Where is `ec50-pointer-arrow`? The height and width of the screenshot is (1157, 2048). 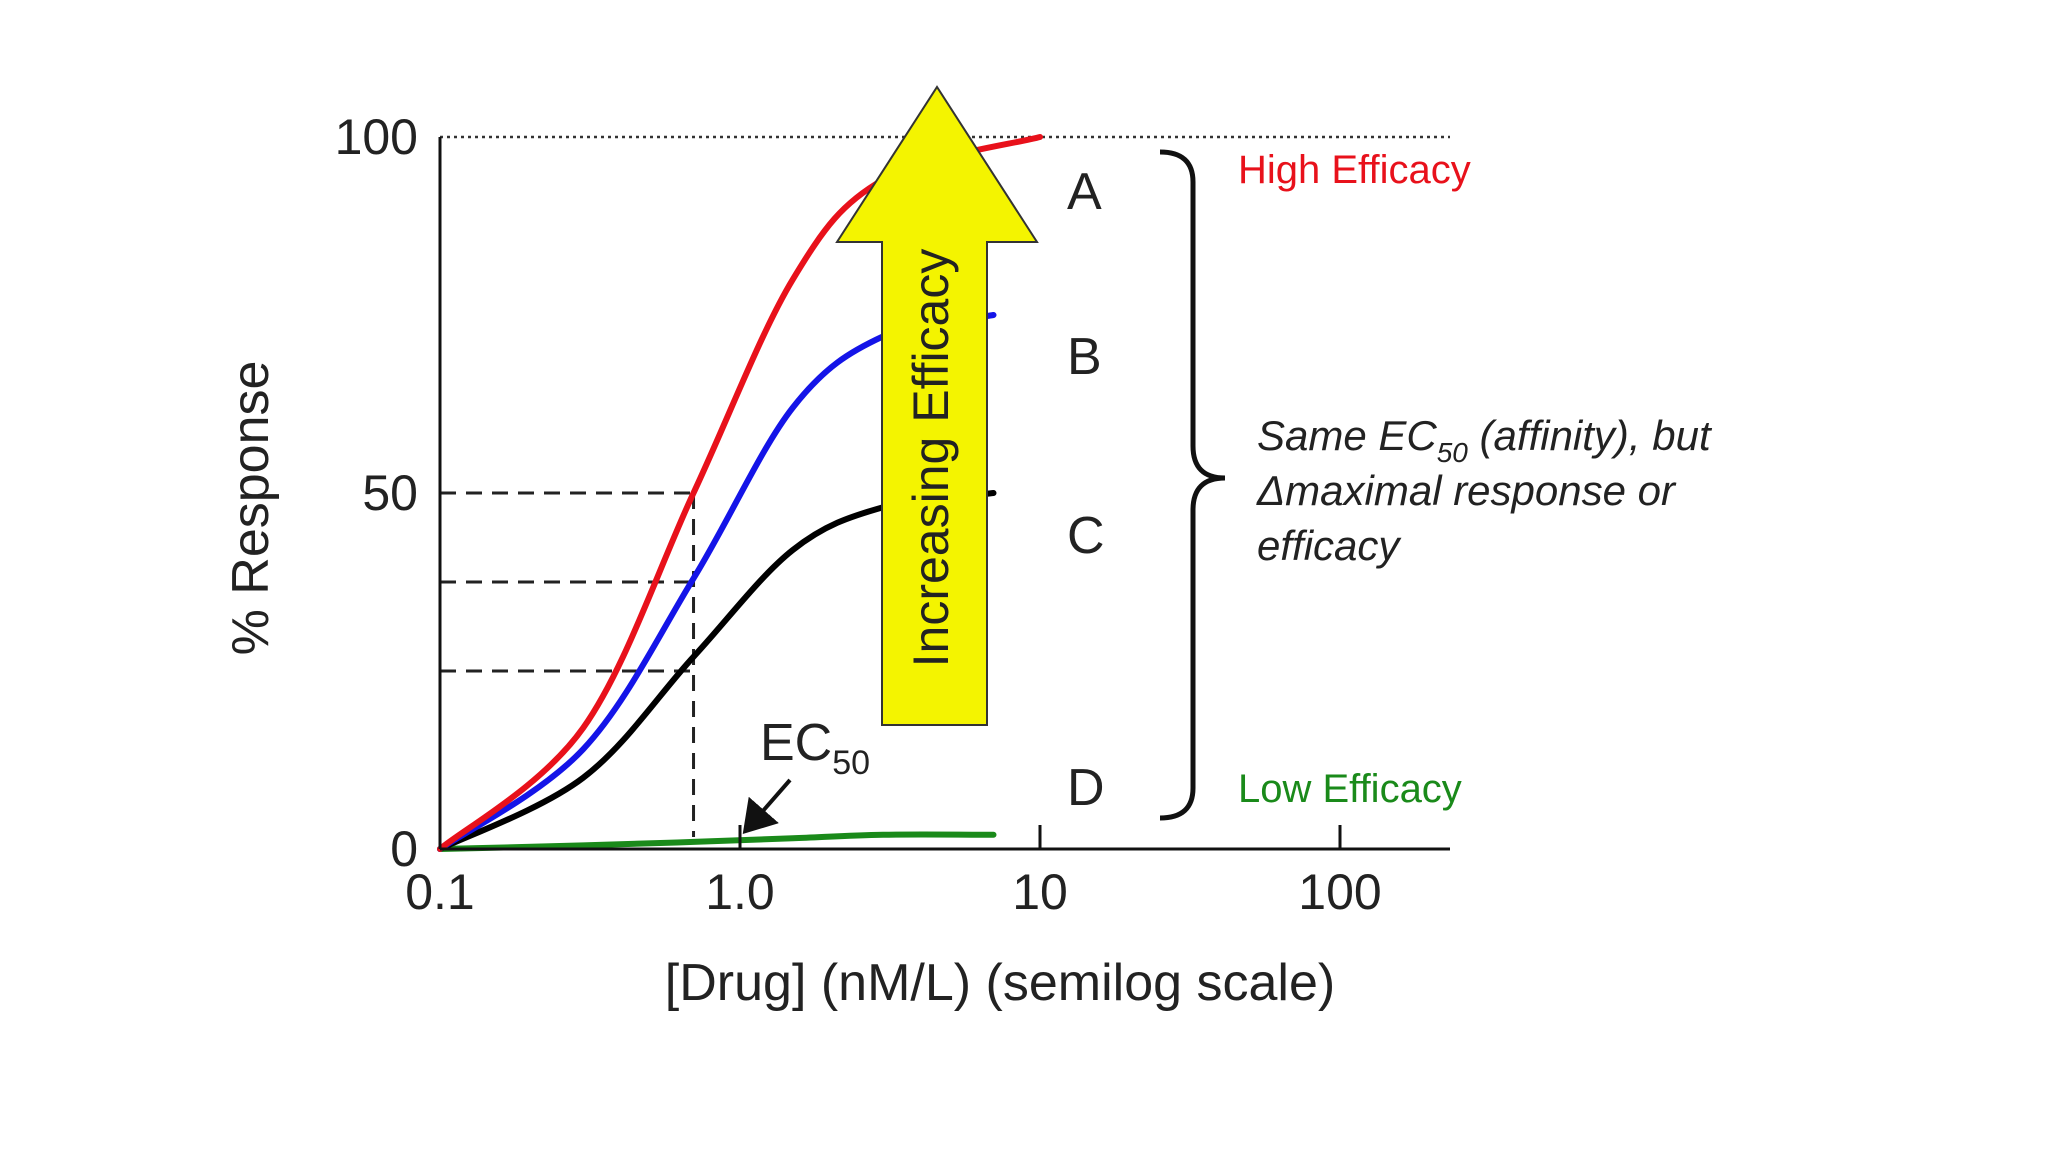 ec50-pointer-arrow is located at coordinates (767, 806).